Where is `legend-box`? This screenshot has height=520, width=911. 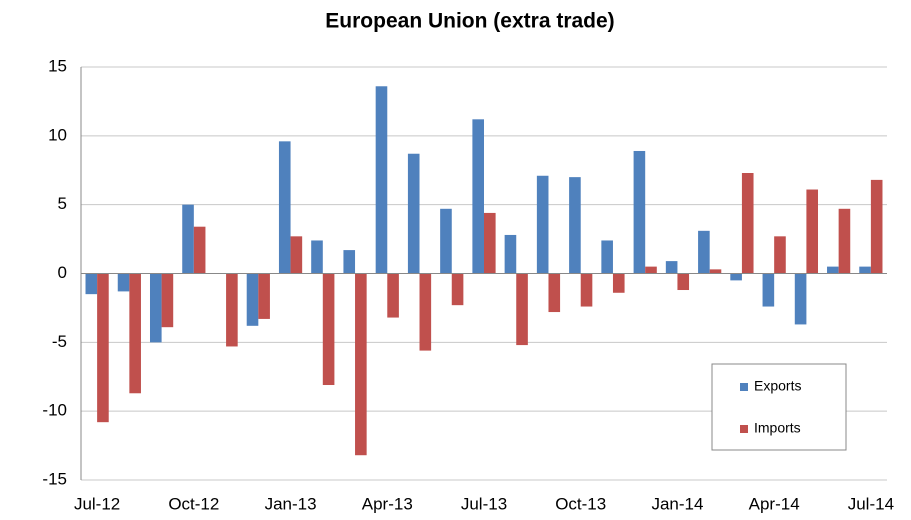 legend-box is located at coordinates (779, 407).